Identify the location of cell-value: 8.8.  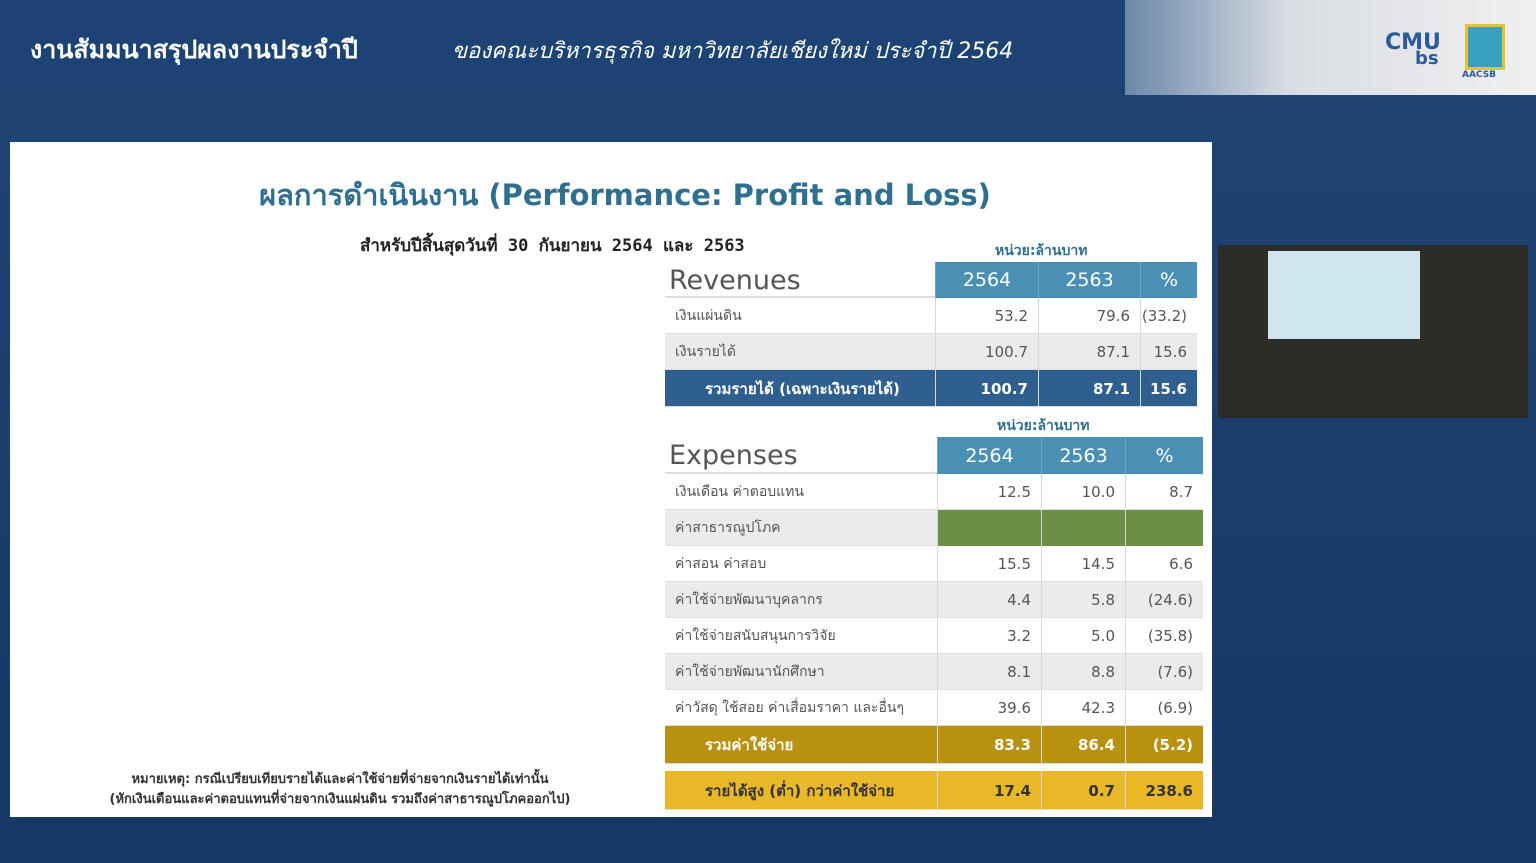
(1083, 672).